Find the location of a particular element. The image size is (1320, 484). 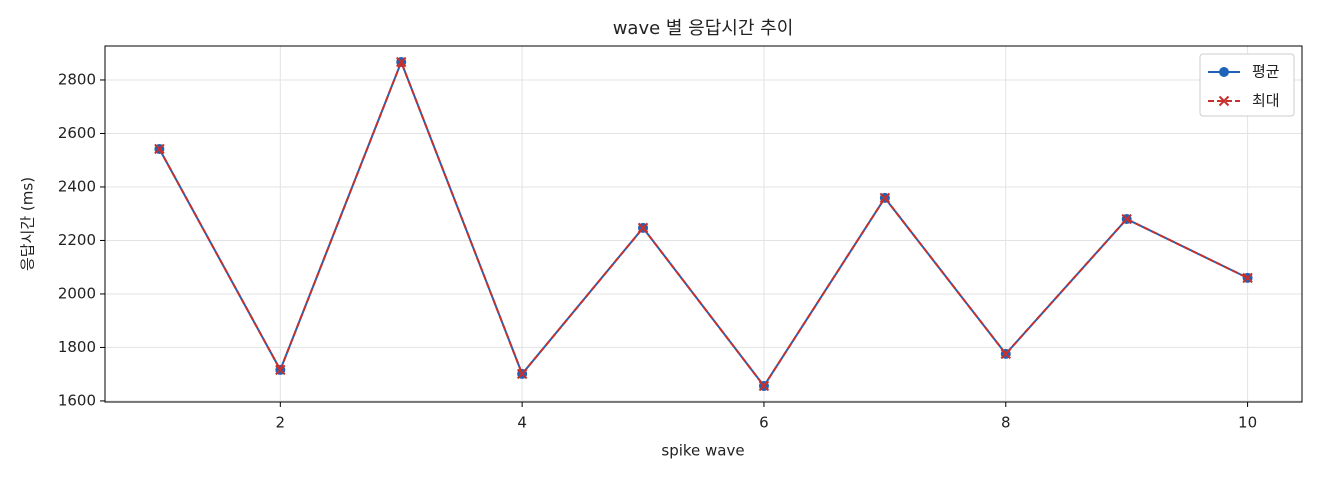

x-tick-label: 2 is located at coordinates (281, 423).